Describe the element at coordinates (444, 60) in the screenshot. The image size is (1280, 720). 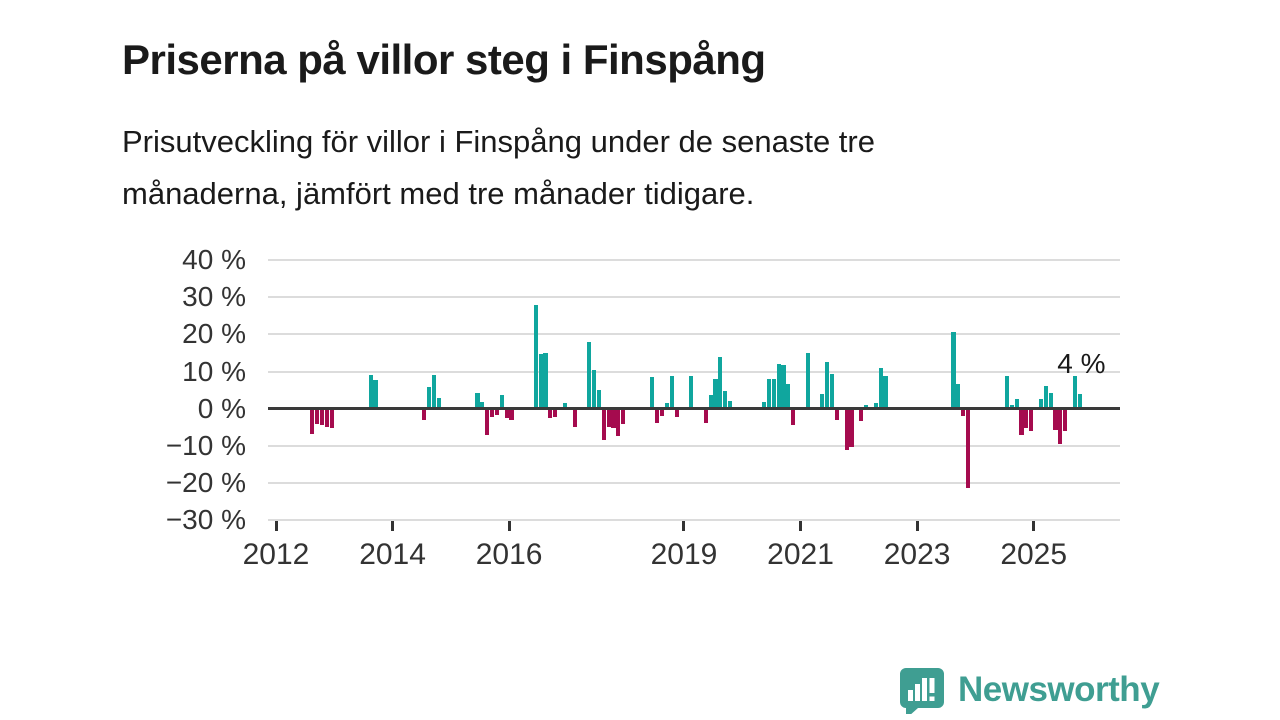
I see `page-title: Priserna på villor steg i Finspång` at that location.